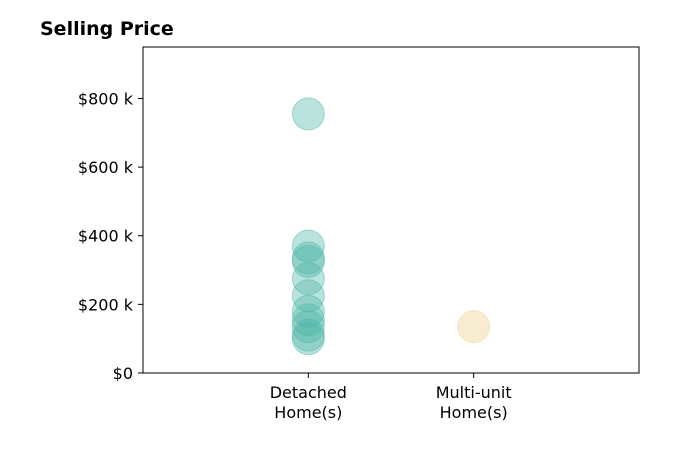 The width and height of the screenshot is (679, 462). What do you see at coordinates (107, 29) in the screenshot?
I see `chart-title: Selling Price` at bounding box center [107, 29].